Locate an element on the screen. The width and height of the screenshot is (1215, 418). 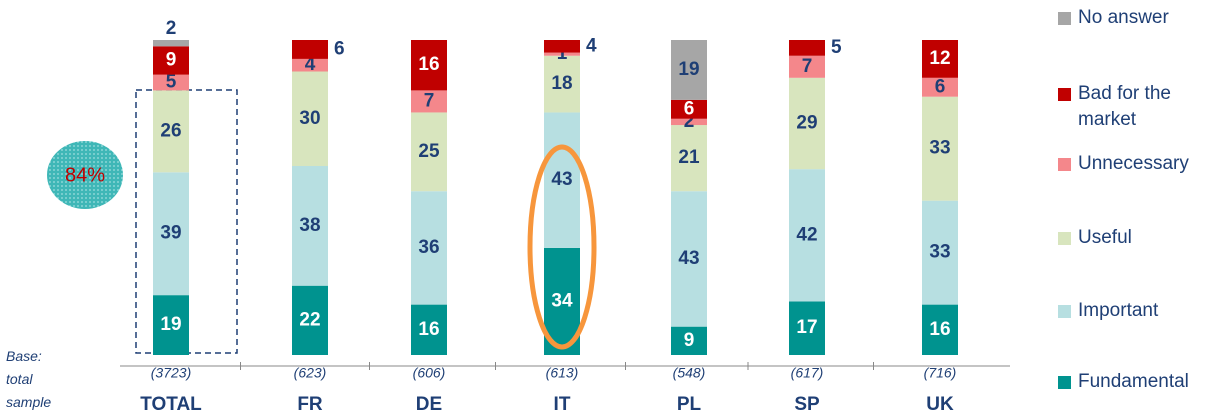
value-label: 21 is located at coordinates (689, 157).